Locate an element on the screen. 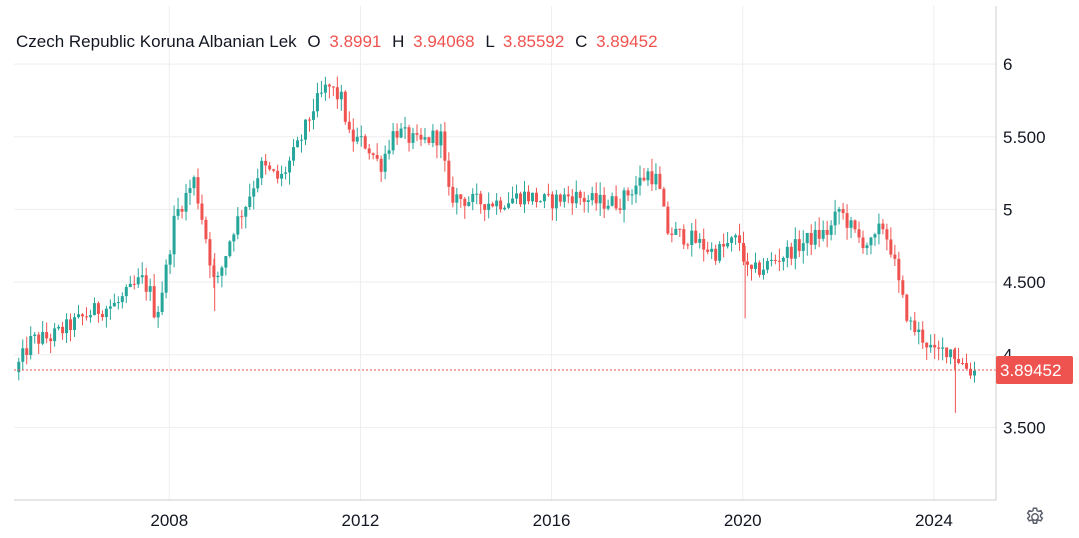  legend-high-label: H is located at coordinates (398, 41).